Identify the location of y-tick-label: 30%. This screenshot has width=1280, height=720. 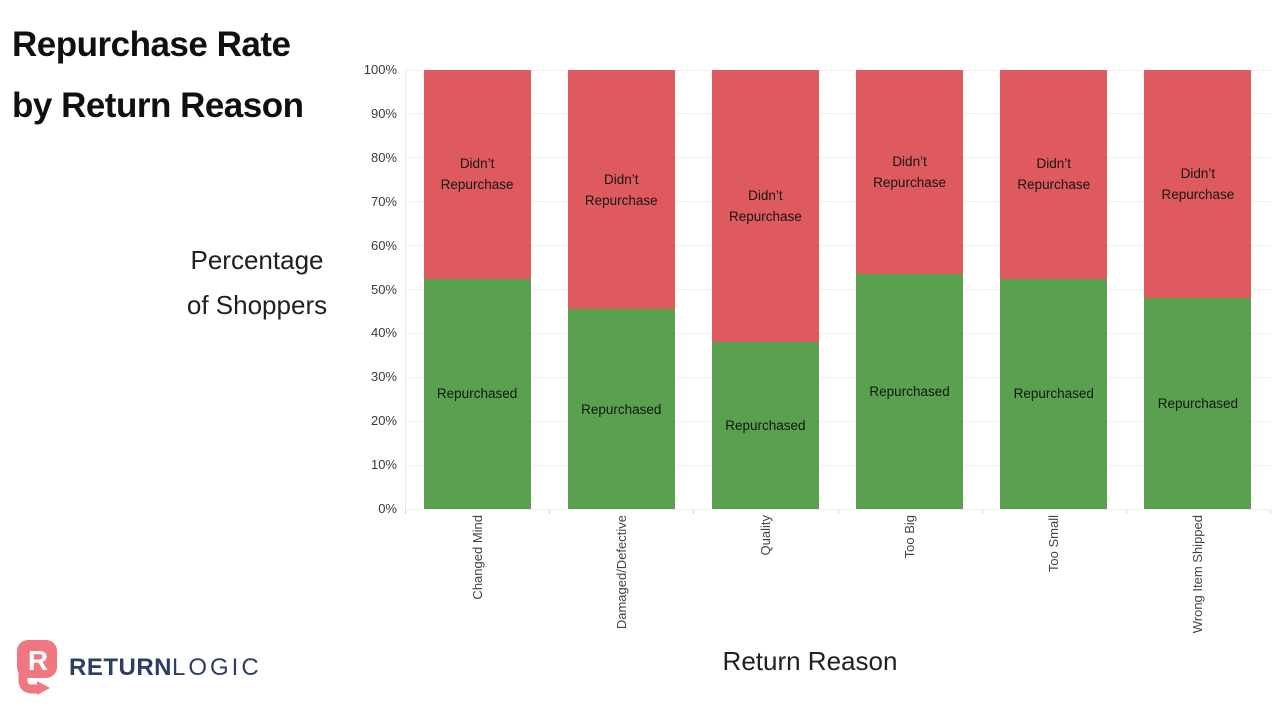
(383, 377).